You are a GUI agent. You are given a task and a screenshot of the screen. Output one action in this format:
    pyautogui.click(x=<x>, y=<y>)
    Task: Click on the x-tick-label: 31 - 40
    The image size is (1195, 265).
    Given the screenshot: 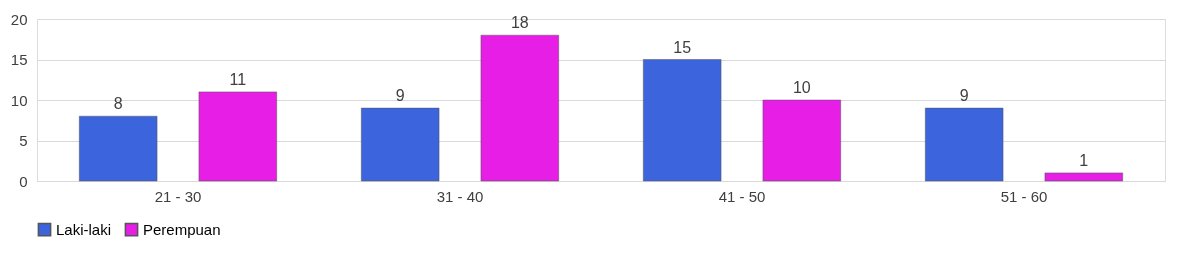 What is the action you would take?
    pyautogui.click(x=460, y=196)
    